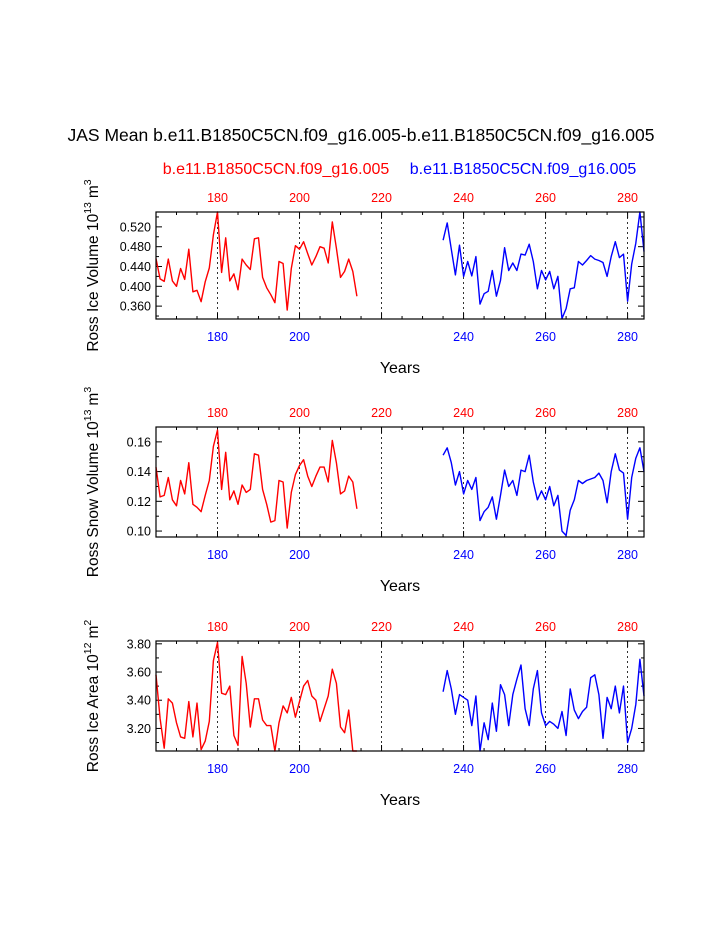 This screenshot has height=935, width=723. Describe the element at coordinates (135, 267) in the screenshot. I see `y-tick-label: 0.440` at that location.